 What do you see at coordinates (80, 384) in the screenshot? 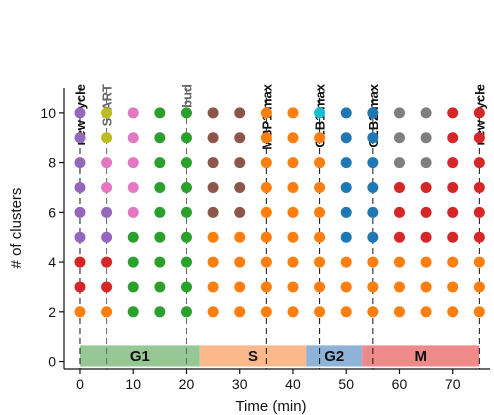
I see `x-tick-label: 0` at bounding box center [80, 384].